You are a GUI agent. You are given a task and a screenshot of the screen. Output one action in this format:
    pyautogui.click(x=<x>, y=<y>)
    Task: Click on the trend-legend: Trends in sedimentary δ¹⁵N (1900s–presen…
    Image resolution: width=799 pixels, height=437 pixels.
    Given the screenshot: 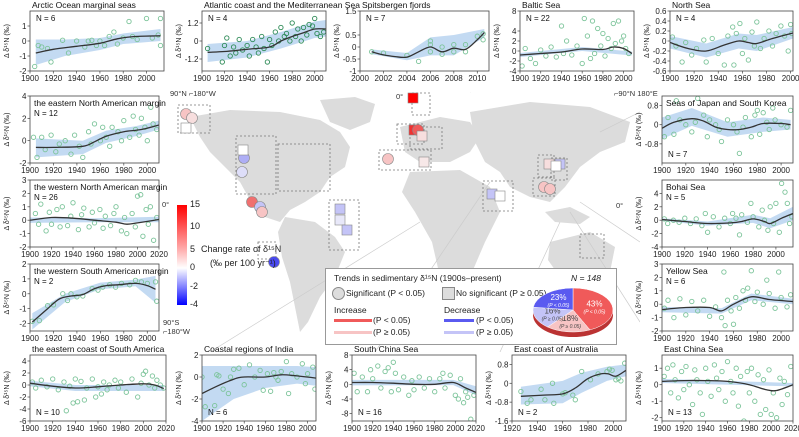 What is the action you would take?
    pyautogui.click(x=471, y=306)
    